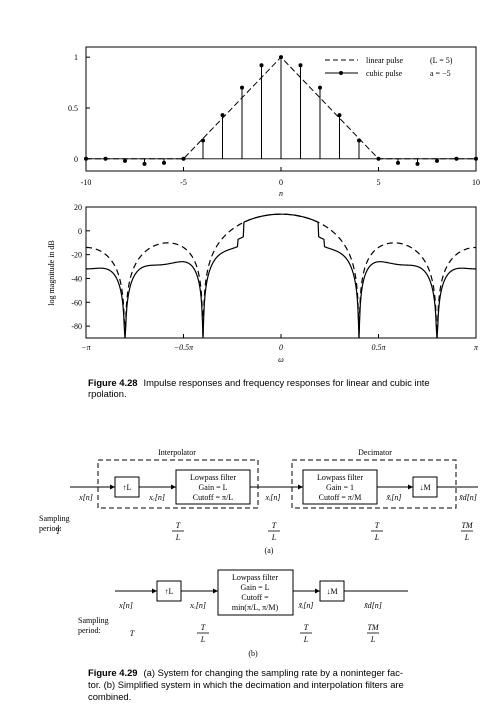 This screenshot has width=503, height=712. Describe the element at coordinates (272, 497) in the screenshot. I see `signal-xi: xᵢ[n]` at that location.